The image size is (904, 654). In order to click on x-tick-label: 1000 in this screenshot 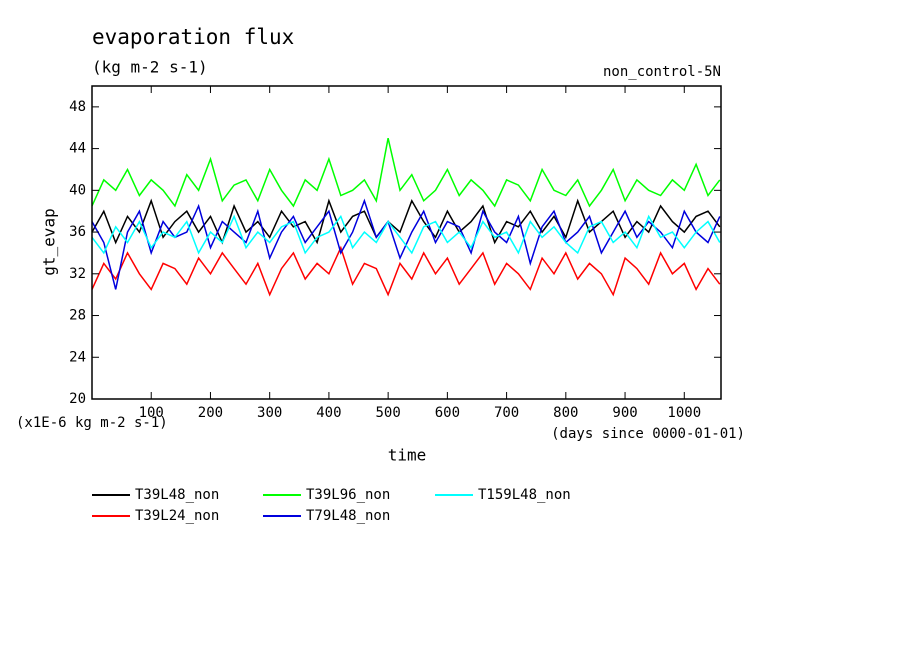, I will do `click(684, 413)`.